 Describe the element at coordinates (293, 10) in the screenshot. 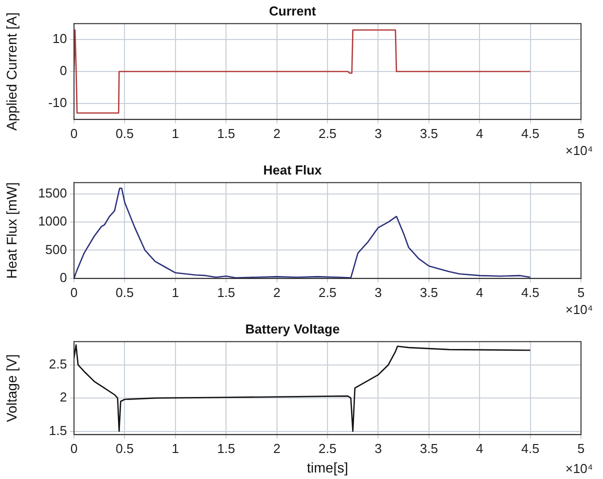

I see `chart-title: Current` at that location.